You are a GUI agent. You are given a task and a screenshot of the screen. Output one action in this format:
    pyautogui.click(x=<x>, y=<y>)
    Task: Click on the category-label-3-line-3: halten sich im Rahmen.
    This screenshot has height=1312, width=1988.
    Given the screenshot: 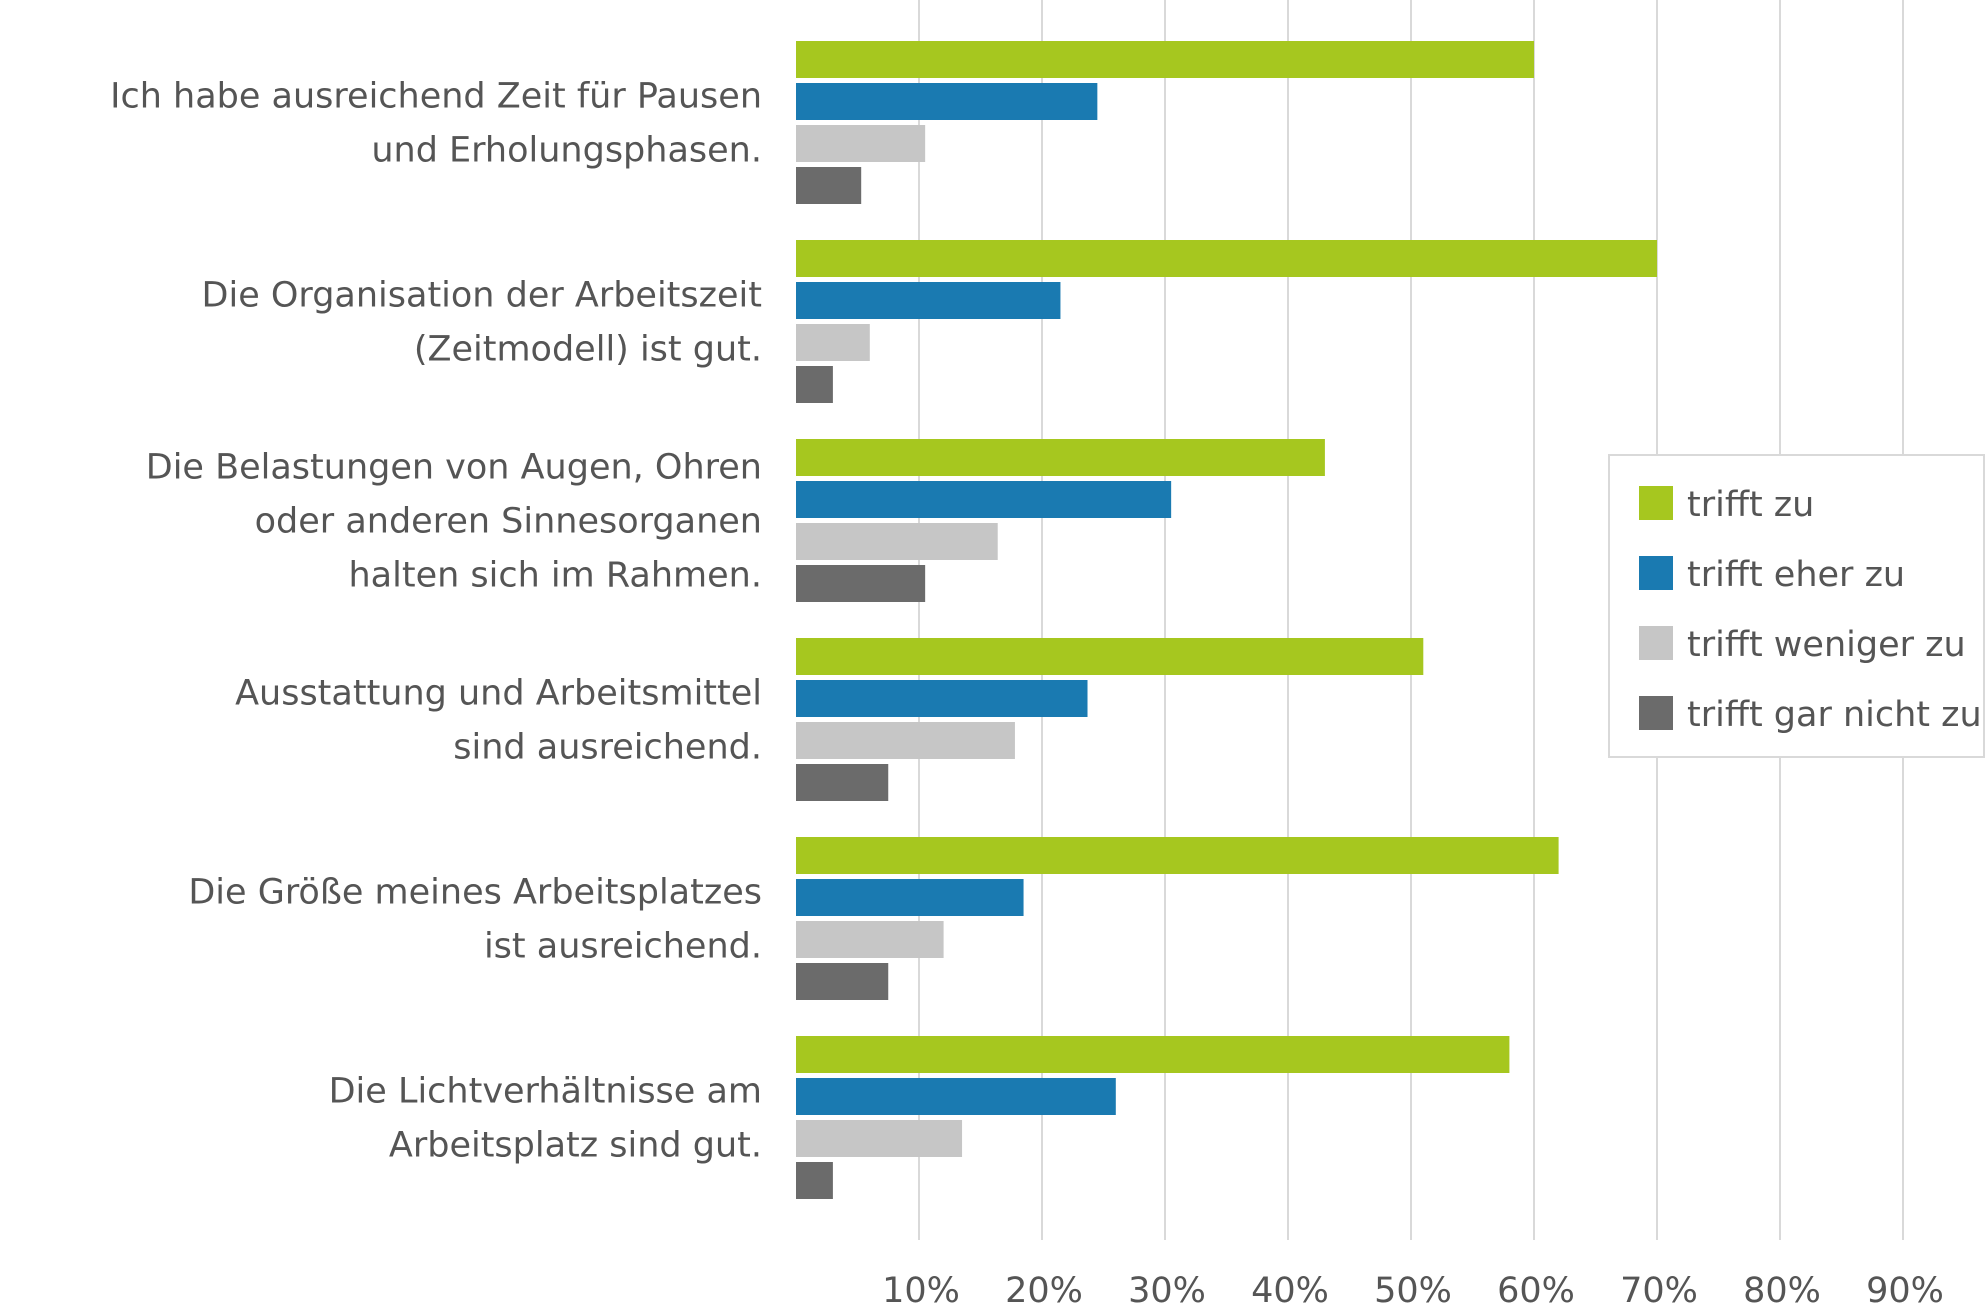 What is the action you would take?
    pyautogui.click(x=556, y=576)
    